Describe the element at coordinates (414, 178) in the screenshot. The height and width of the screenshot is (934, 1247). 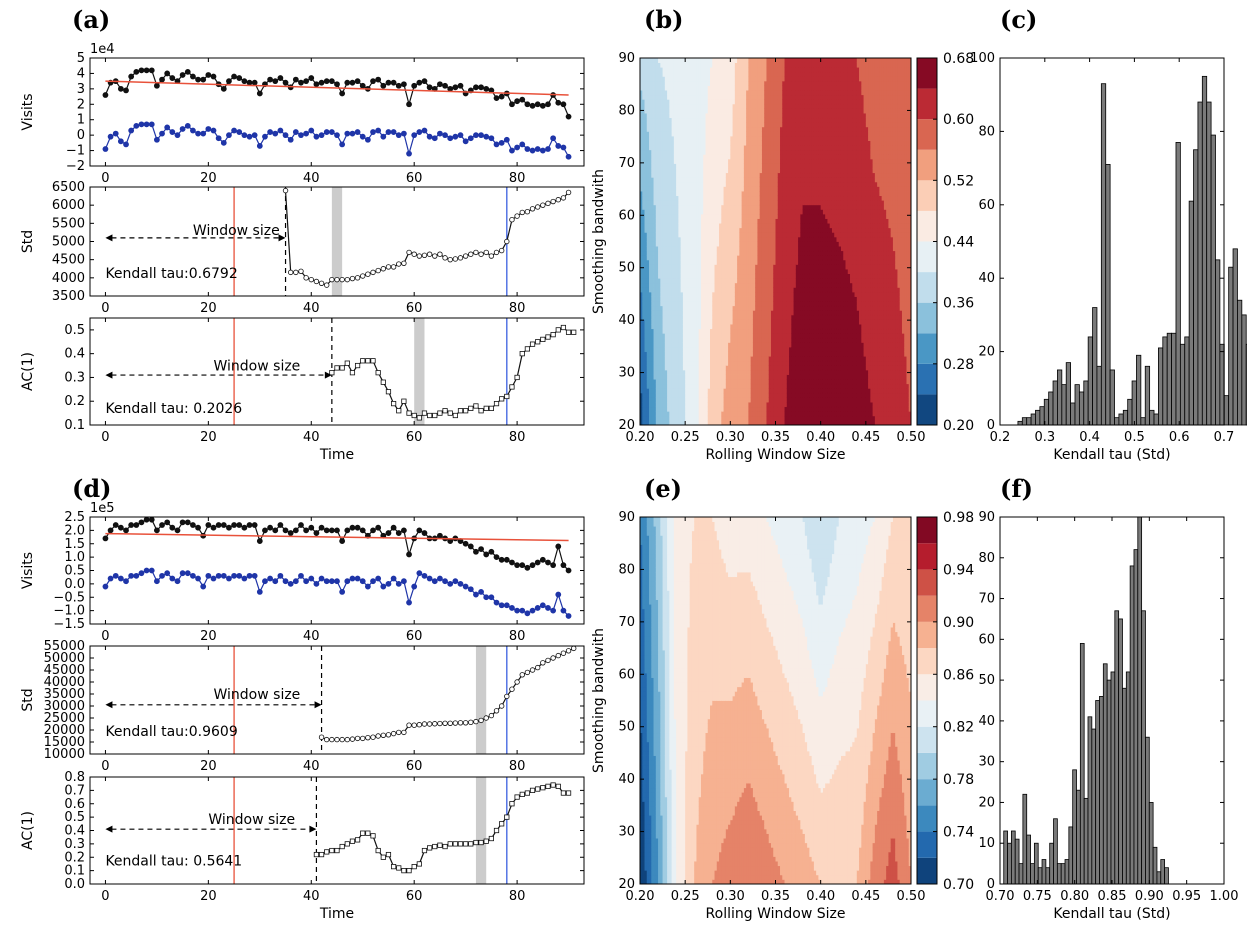
I see `x-tick-label: 60` at that location.